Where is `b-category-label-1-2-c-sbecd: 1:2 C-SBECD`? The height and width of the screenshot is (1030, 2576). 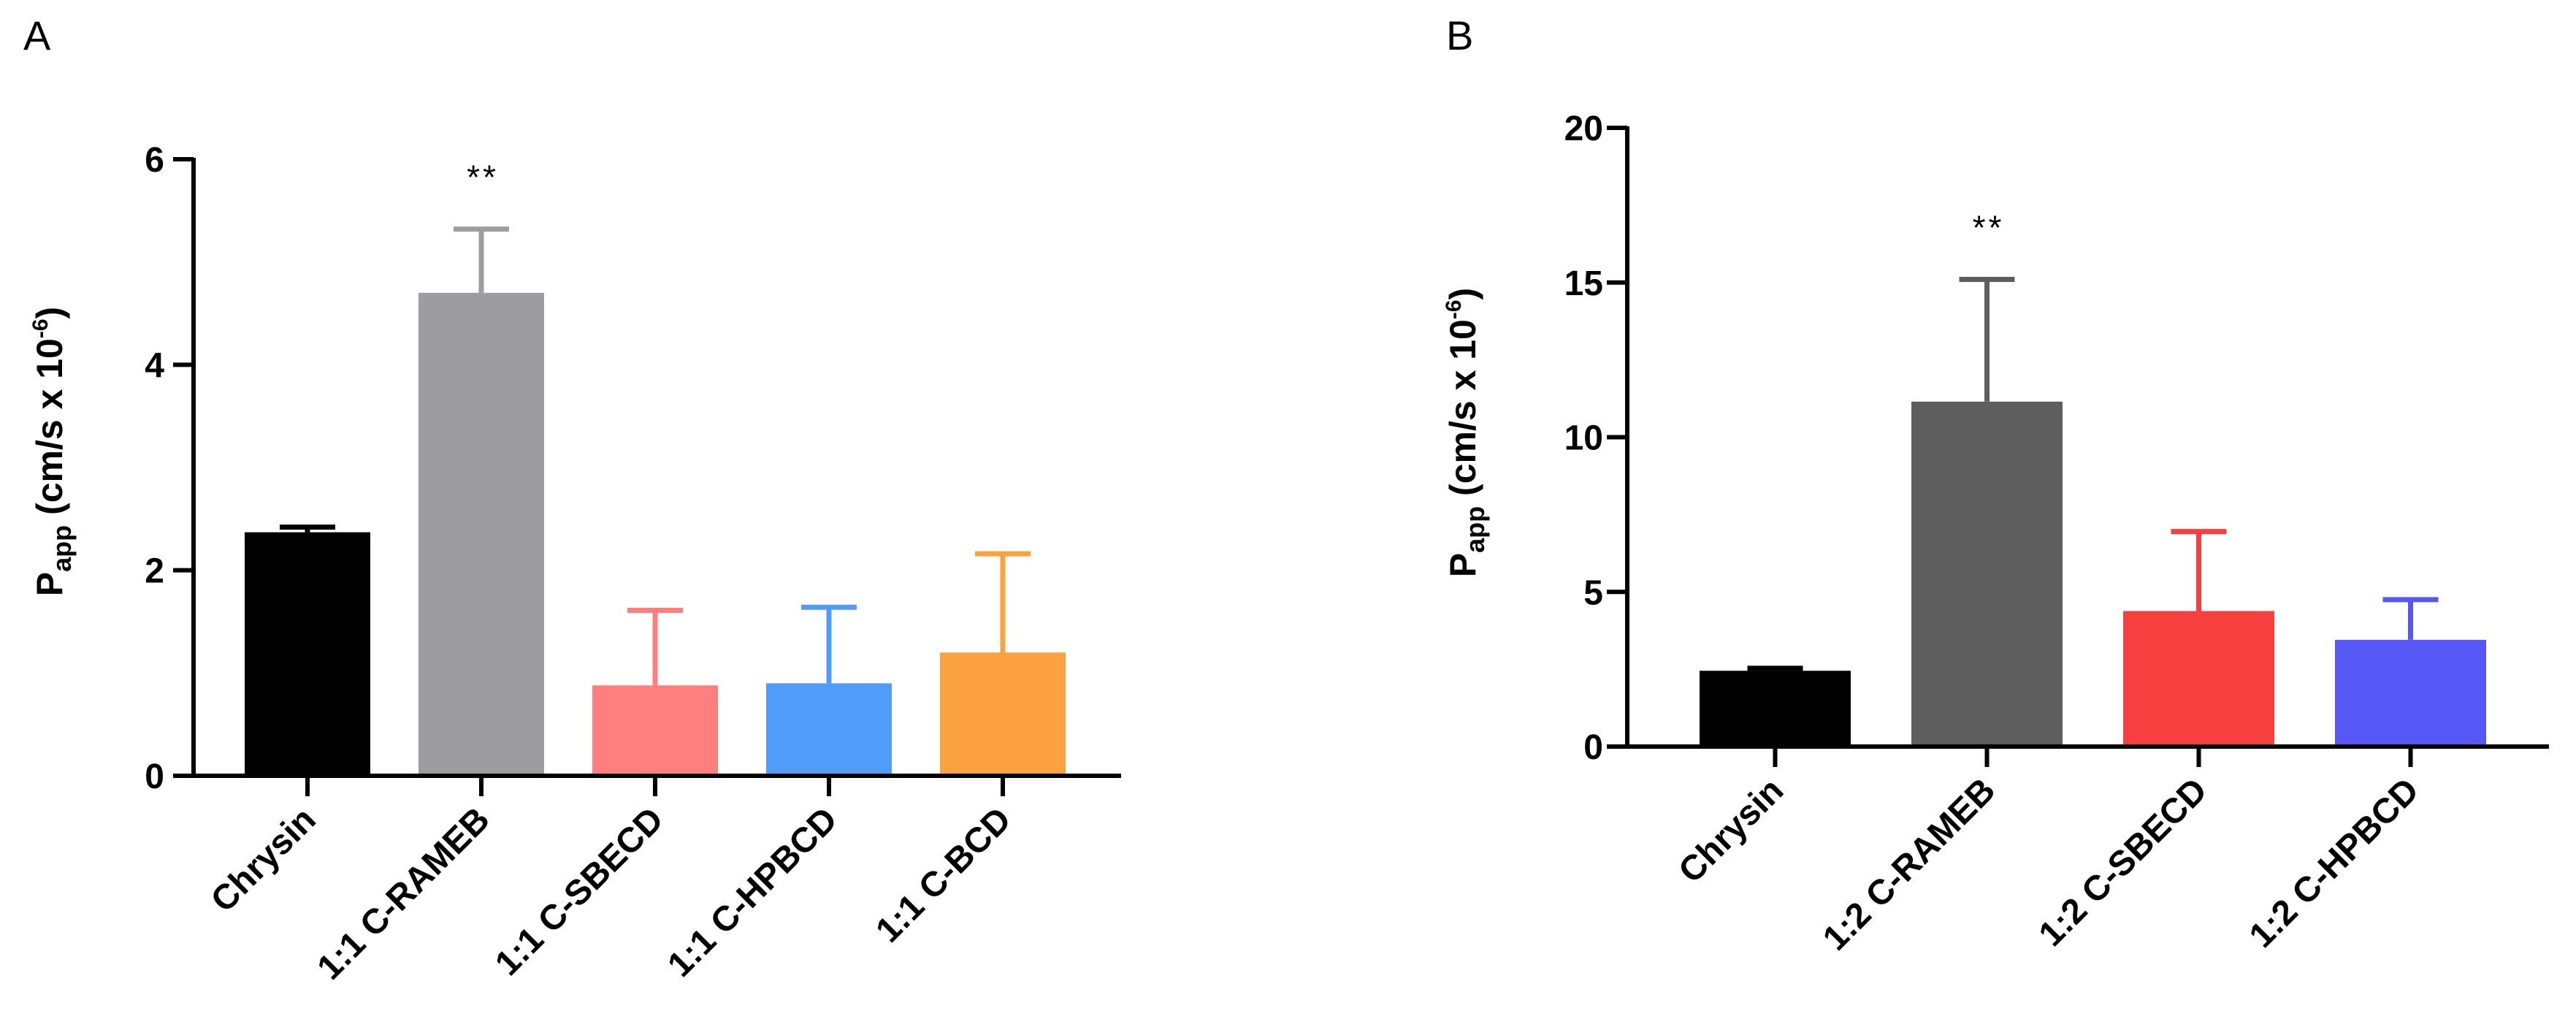
b-category-label-1-2-c-sbecd: 1:2 C-SBECD is located at coordinates (2123, 863).